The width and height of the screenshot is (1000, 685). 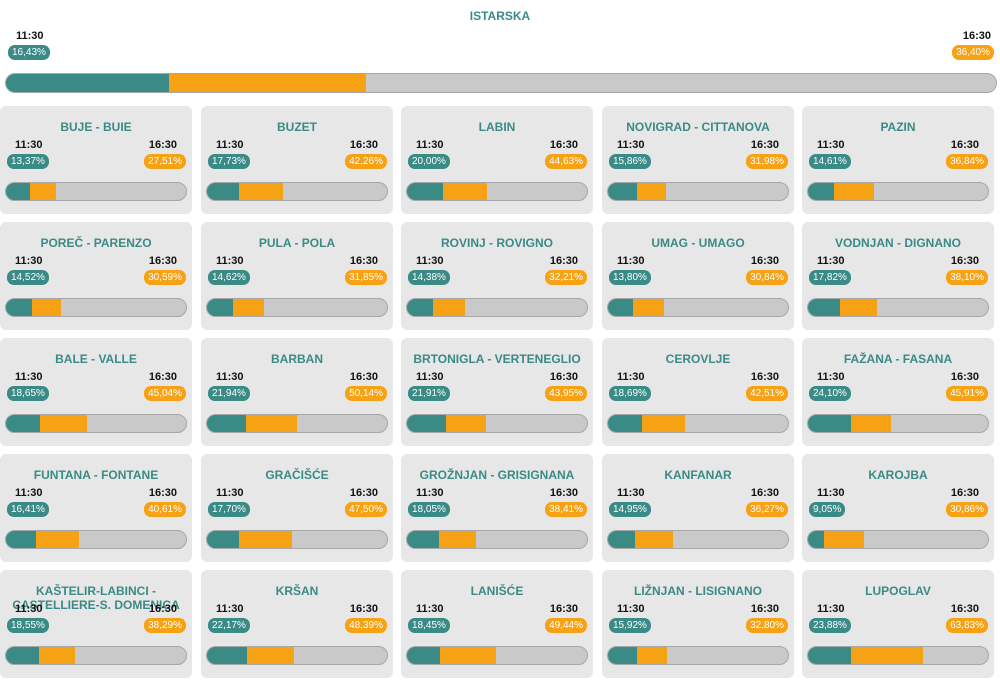 I want to click on municipality-card: BUJE - BUIE 11:30 16:30 13,37% 27,51%, so click(x=96, y=160).